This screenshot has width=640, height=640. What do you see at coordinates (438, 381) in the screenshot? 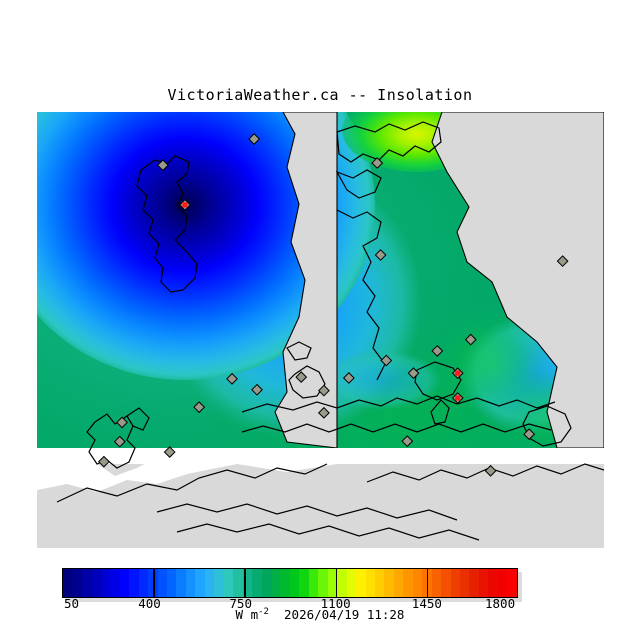
I see `coastline-sound-island-b` at bounding box center [438, 381].